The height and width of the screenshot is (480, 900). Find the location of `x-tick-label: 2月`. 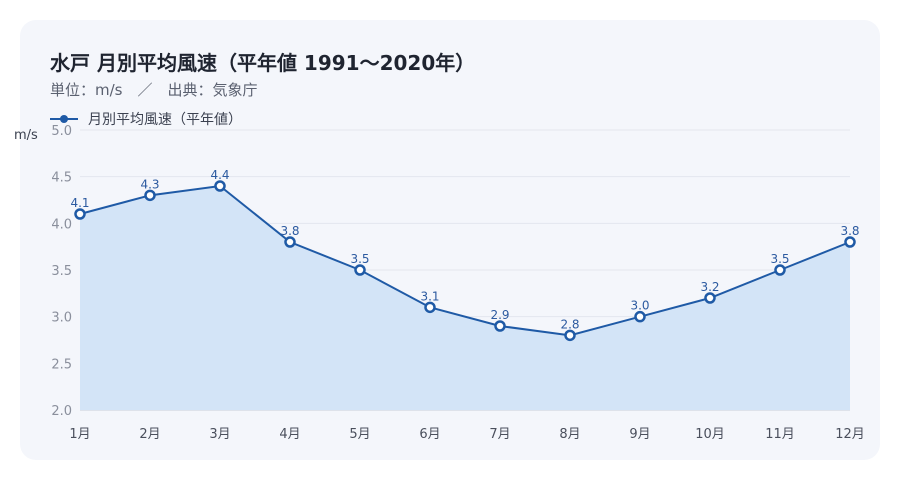

x-tick-label: 2月 is located at coordinates (149, 434).